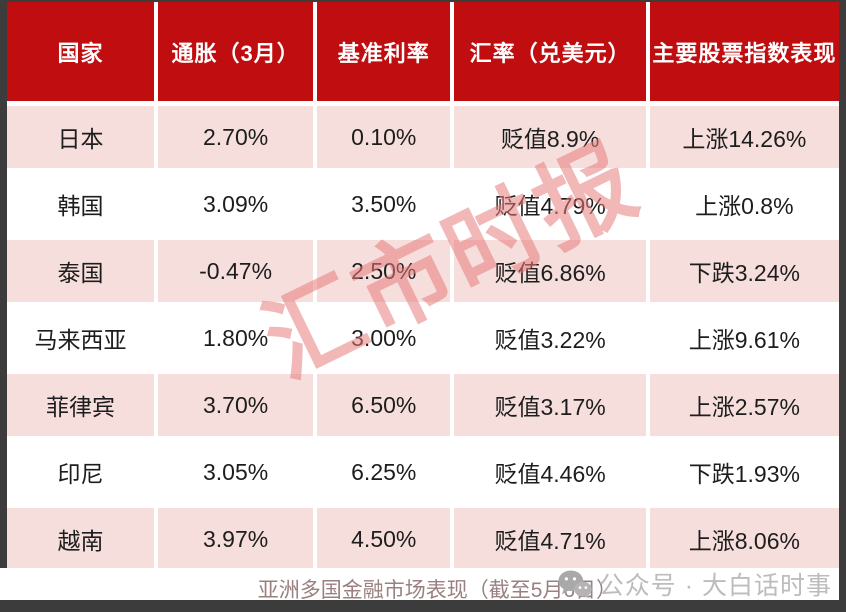 This screenshot has width=846, height=612. Describe the element at coordinates (744, 539) in the screenshot. I see `stock-cell: 上涨8.06%` at that location.